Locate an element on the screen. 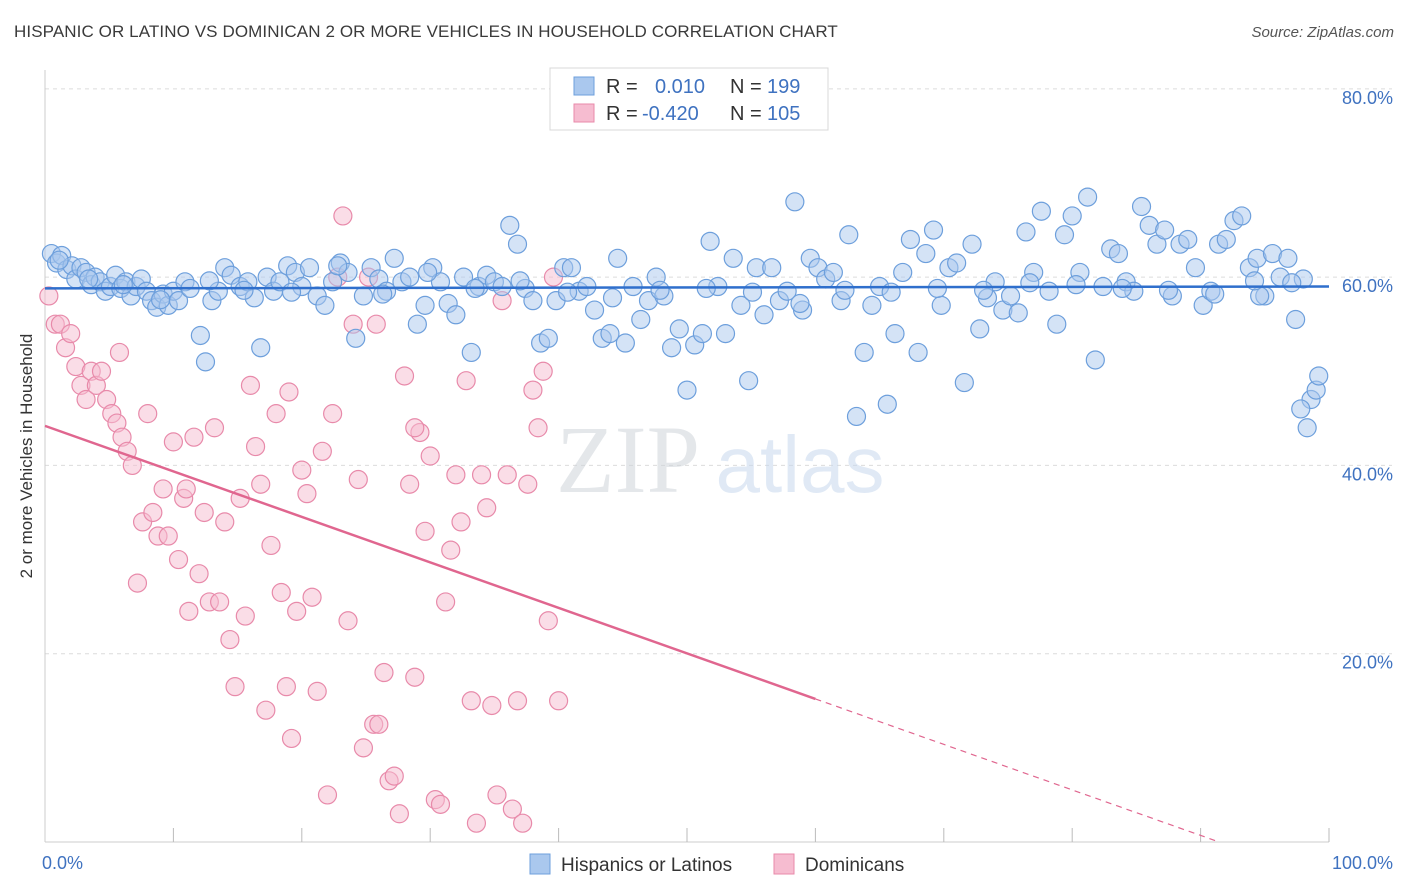 This screenshot has width=1406, height=892. source-credit: Source: ZipAtlas.com is located at coordinates (1322, 32).